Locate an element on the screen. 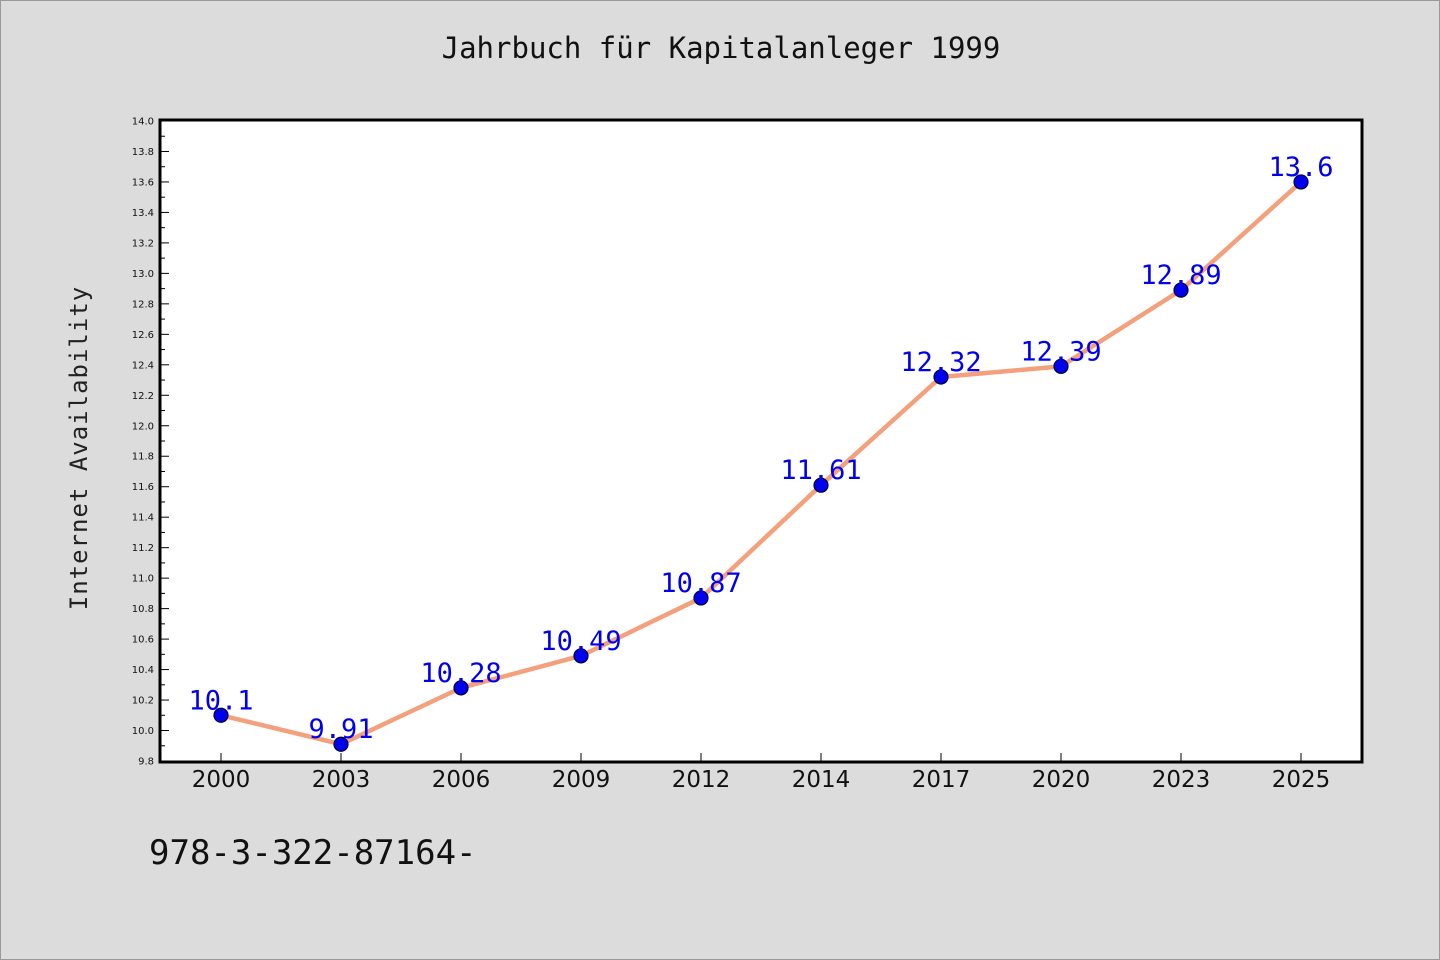  data-label: 10.49 is located at coordinates (580, 641).